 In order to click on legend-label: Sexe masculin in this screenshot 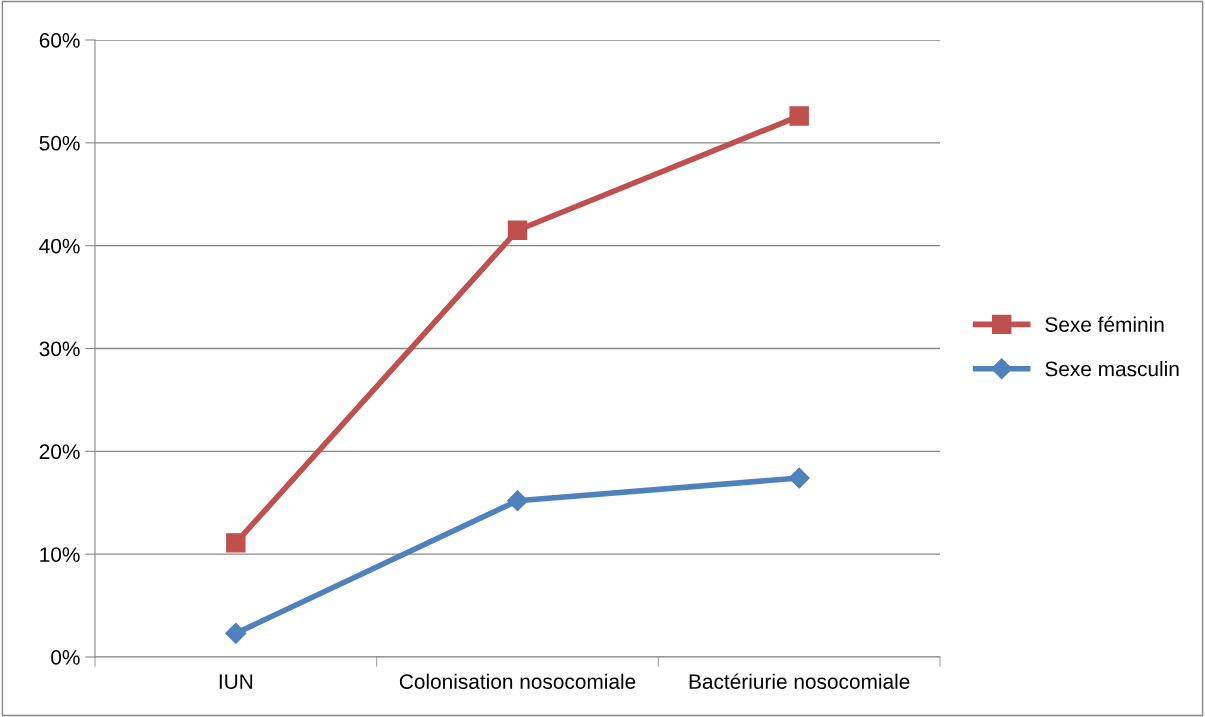, I will do `click(1112, 369)`.